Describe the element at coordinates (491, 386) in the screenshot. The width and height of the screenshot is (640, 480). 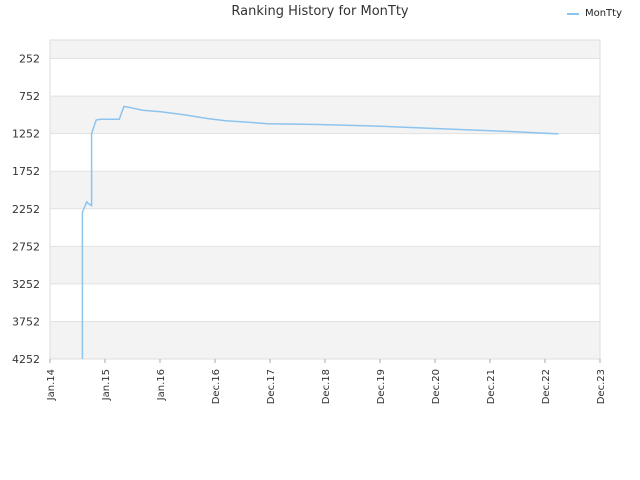
I see `x-tick-label: Dec.21` at that location.